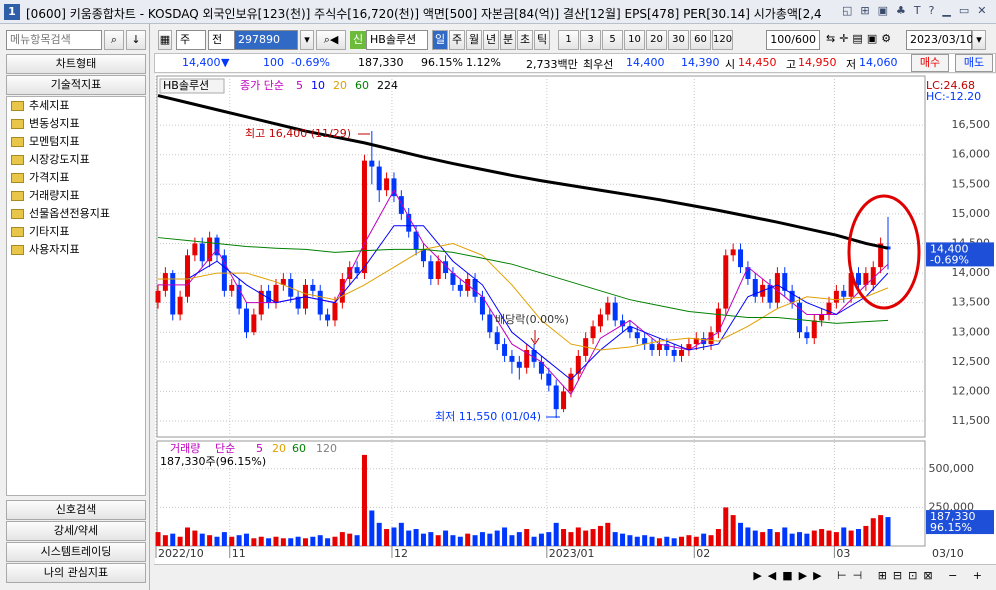 Image resolution: width=996 pixels, height=590 pixels. I want to click on period-button: 초, so click(525, 40).